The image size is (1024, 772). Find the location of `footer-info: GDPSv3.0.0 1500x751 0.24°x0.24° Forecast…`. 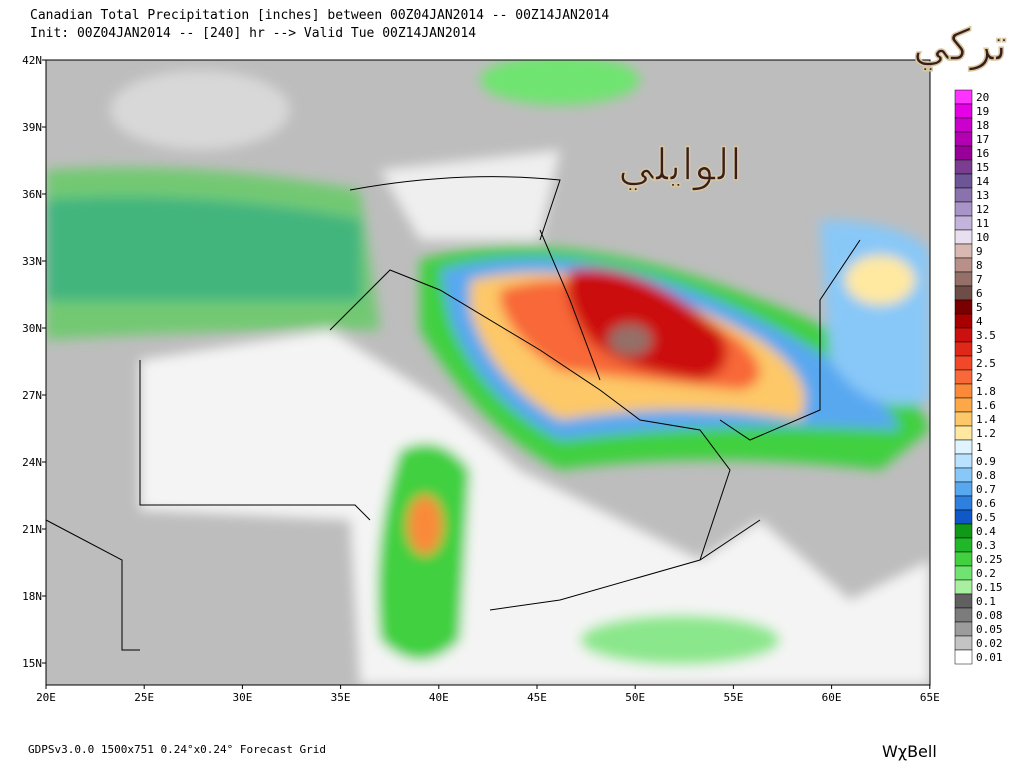

footer-info: GDPSv3.0.0 1500x751 0.24°x0.24° Forecast… is located at coordinates (177, 749).